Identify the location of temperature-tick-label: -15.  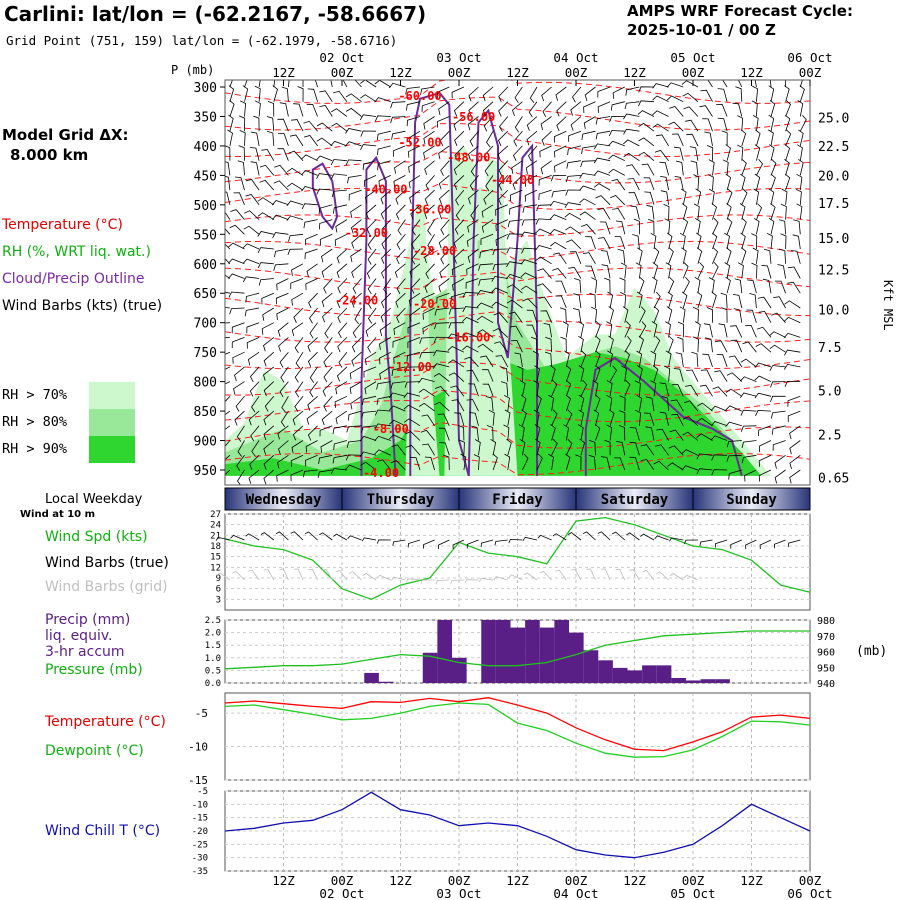
(198, 780).